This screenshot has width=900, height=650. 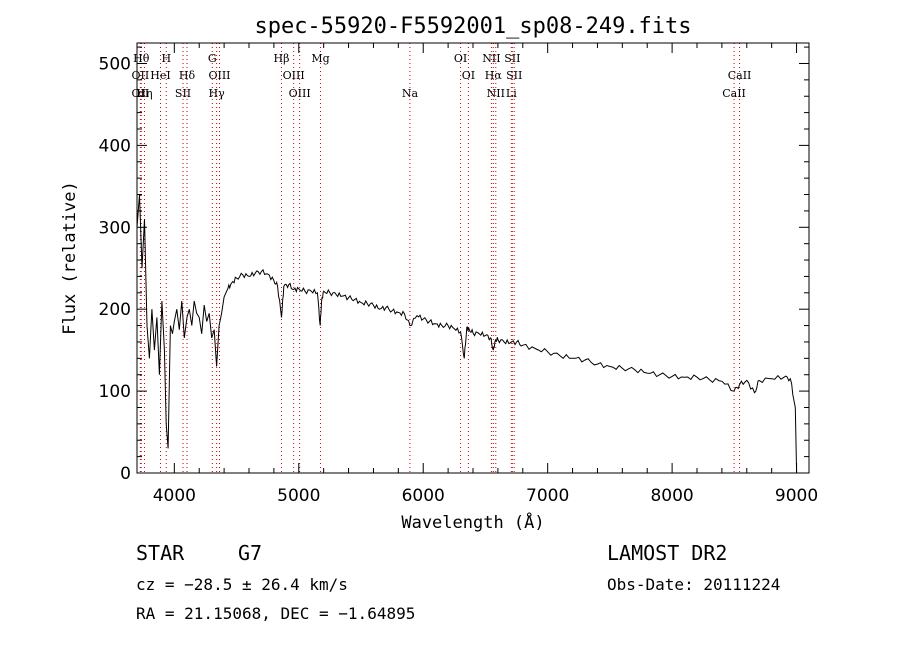 What do you see at coordinates (115, 64) in the screenshot?
I see `y-tick-label: 500` at bounding box center [115, 64].